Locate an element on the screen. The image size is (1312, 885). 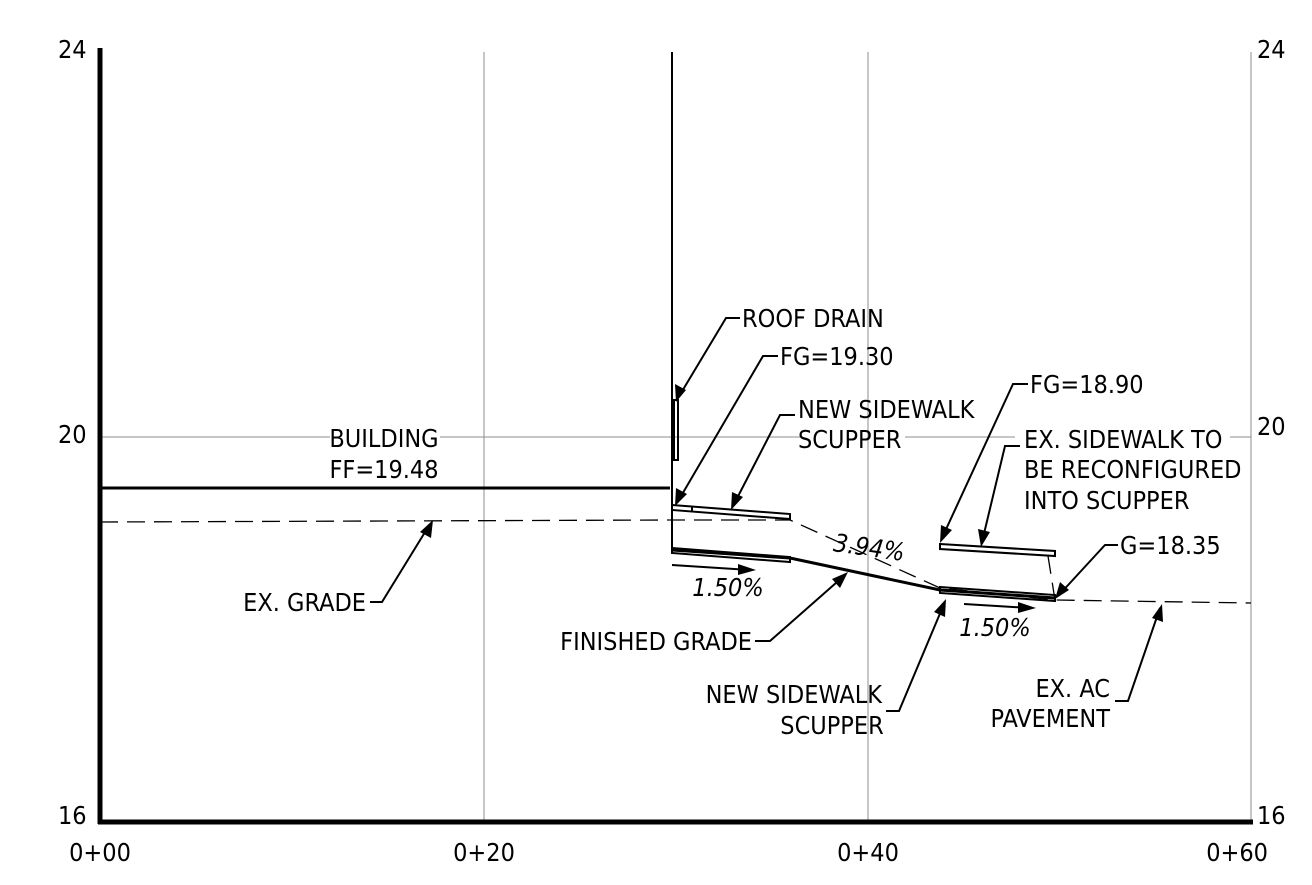
scupper-upper-label-2: SCUPPER is located at coordinates (849, 439).